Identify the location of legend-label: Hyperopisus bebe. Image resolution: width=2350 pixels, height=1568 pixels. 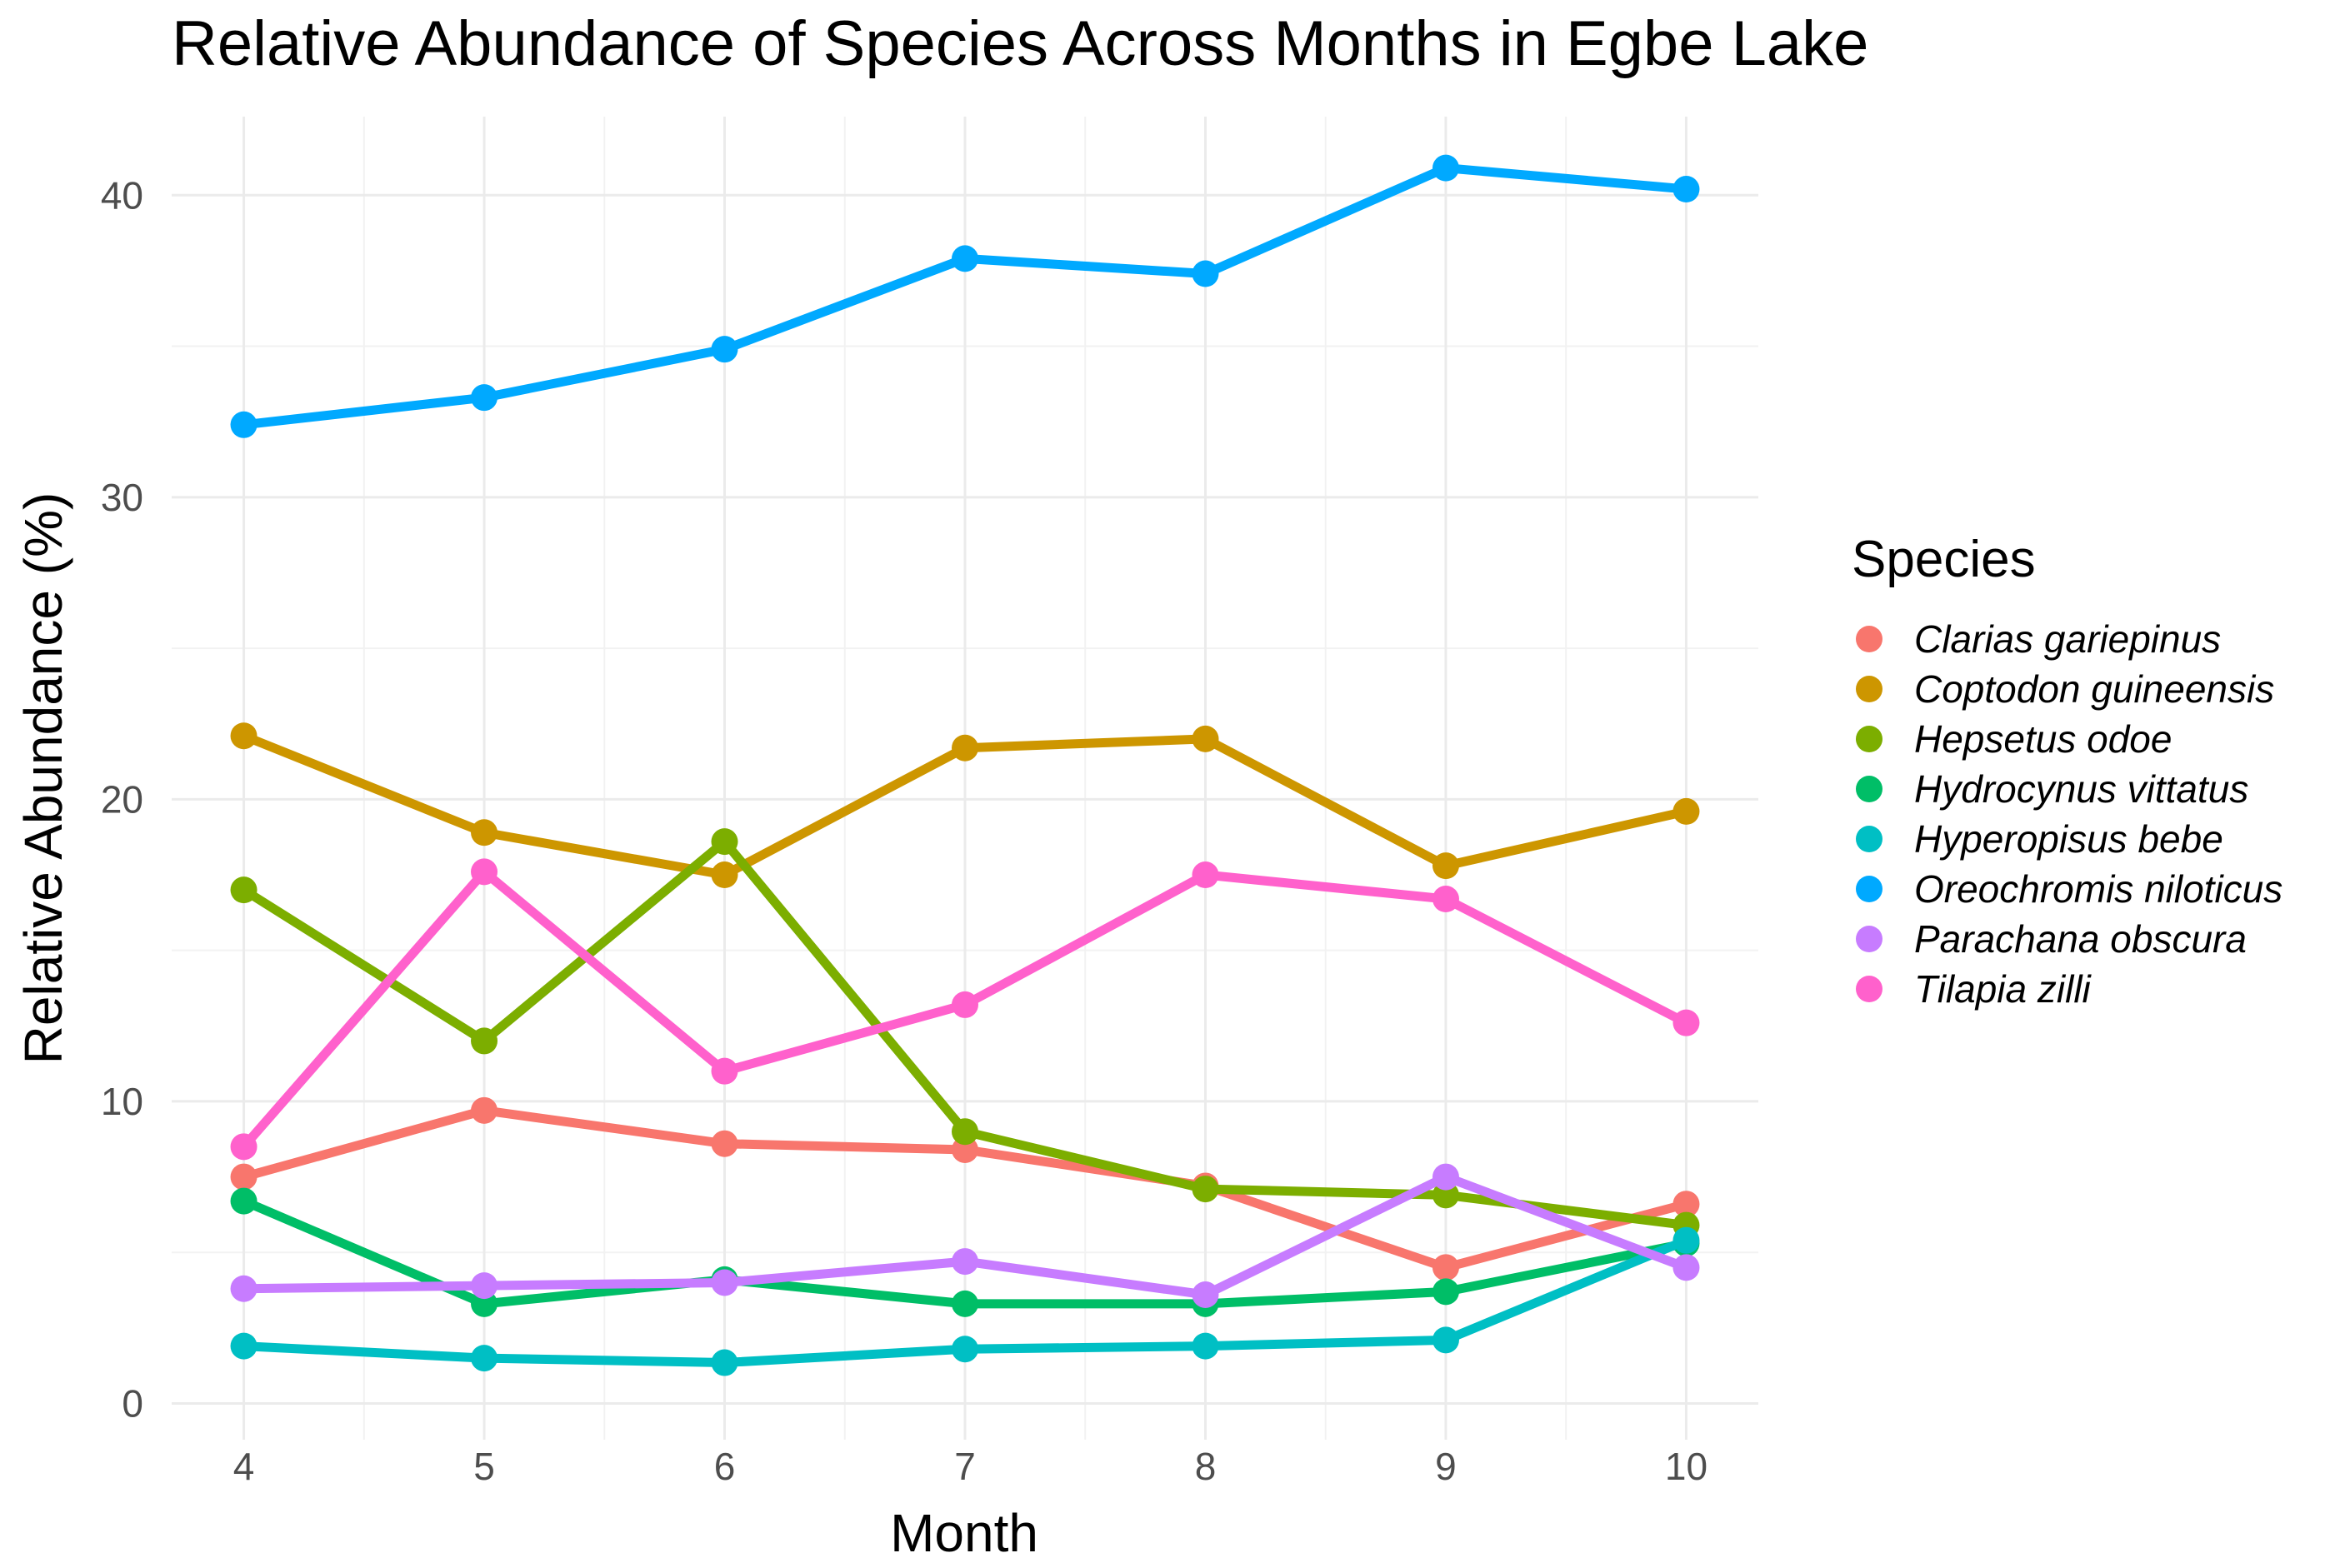
(2068, 839).